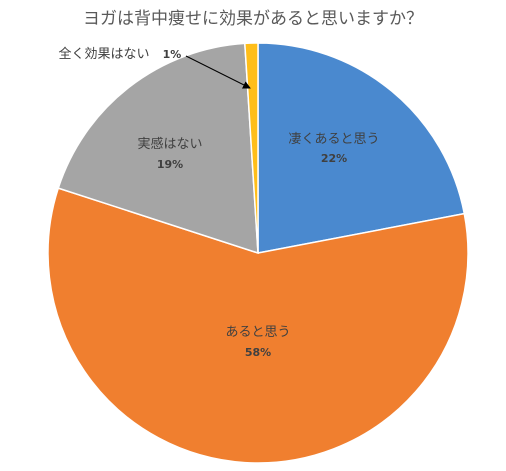 This screenshot has height=471, width=506. What do you see at coordinates (333, 139) in the screenshot?
I see `slice-label-very-effective: 凄くあると思う` at bounding box center [333, 139].